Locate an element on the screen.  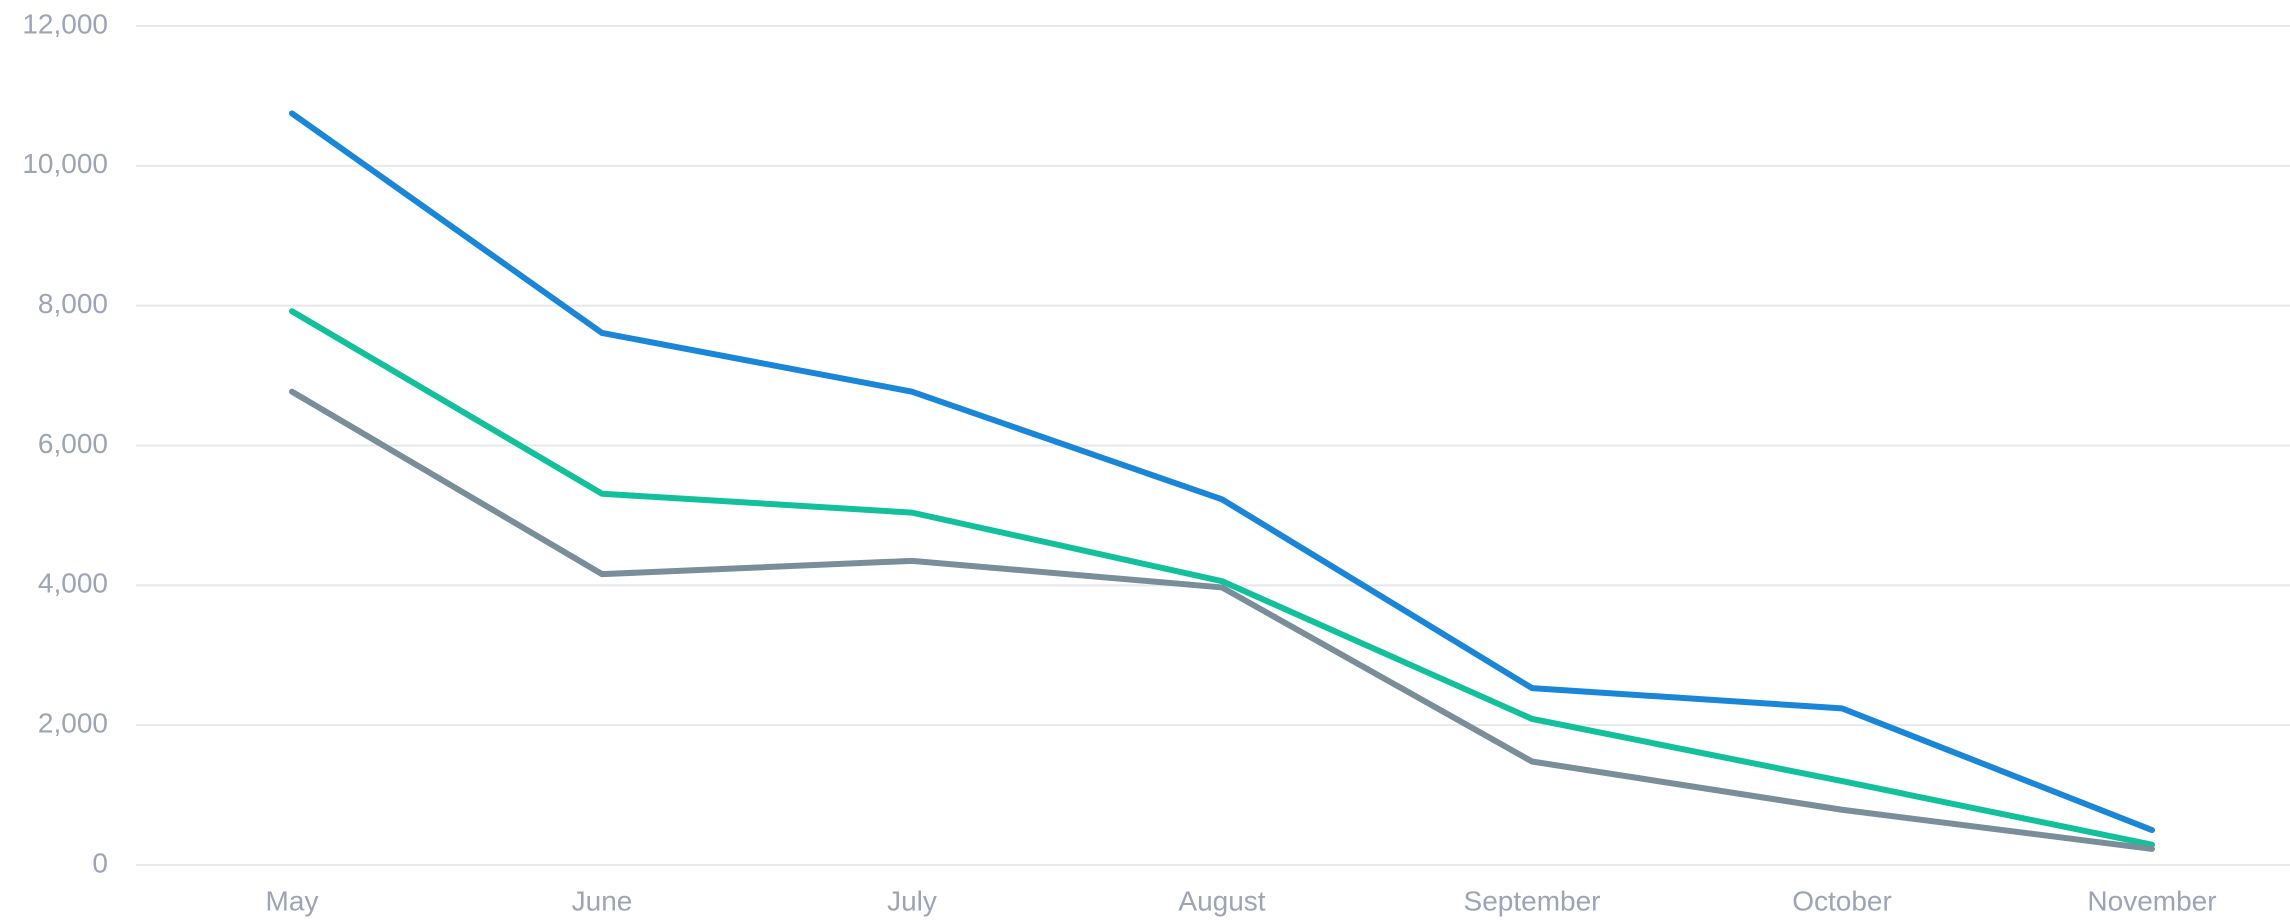
x-tick-label: September is located at coordinates (1532, 900).